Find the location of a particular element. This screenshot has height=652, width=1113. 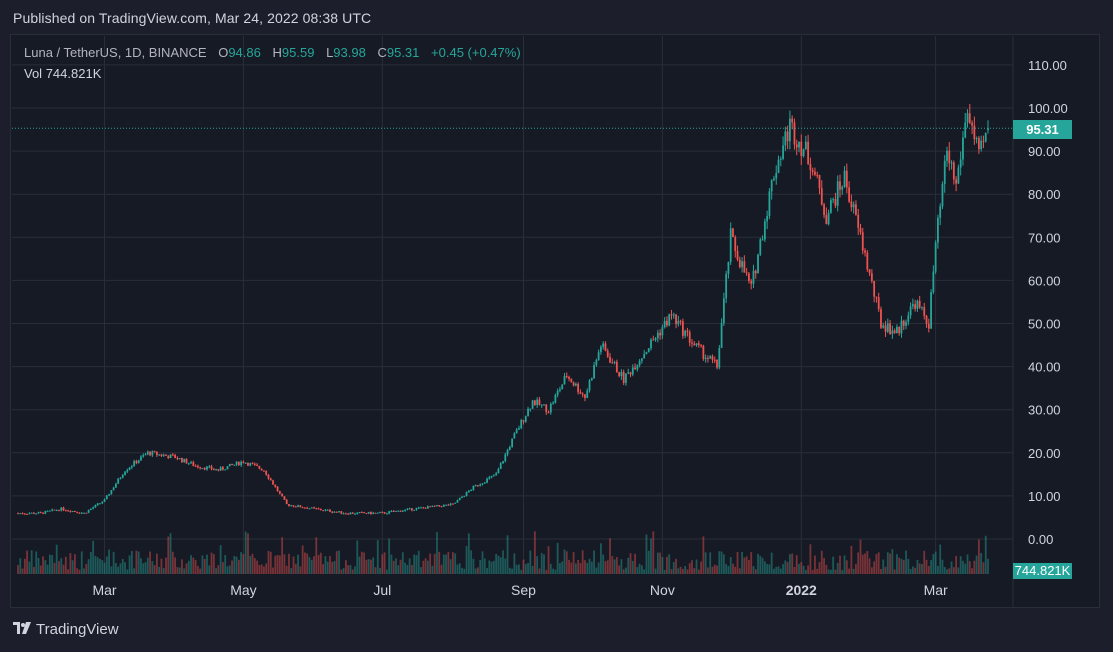

low-value: 93.98 is located at coordinates (349, 52).